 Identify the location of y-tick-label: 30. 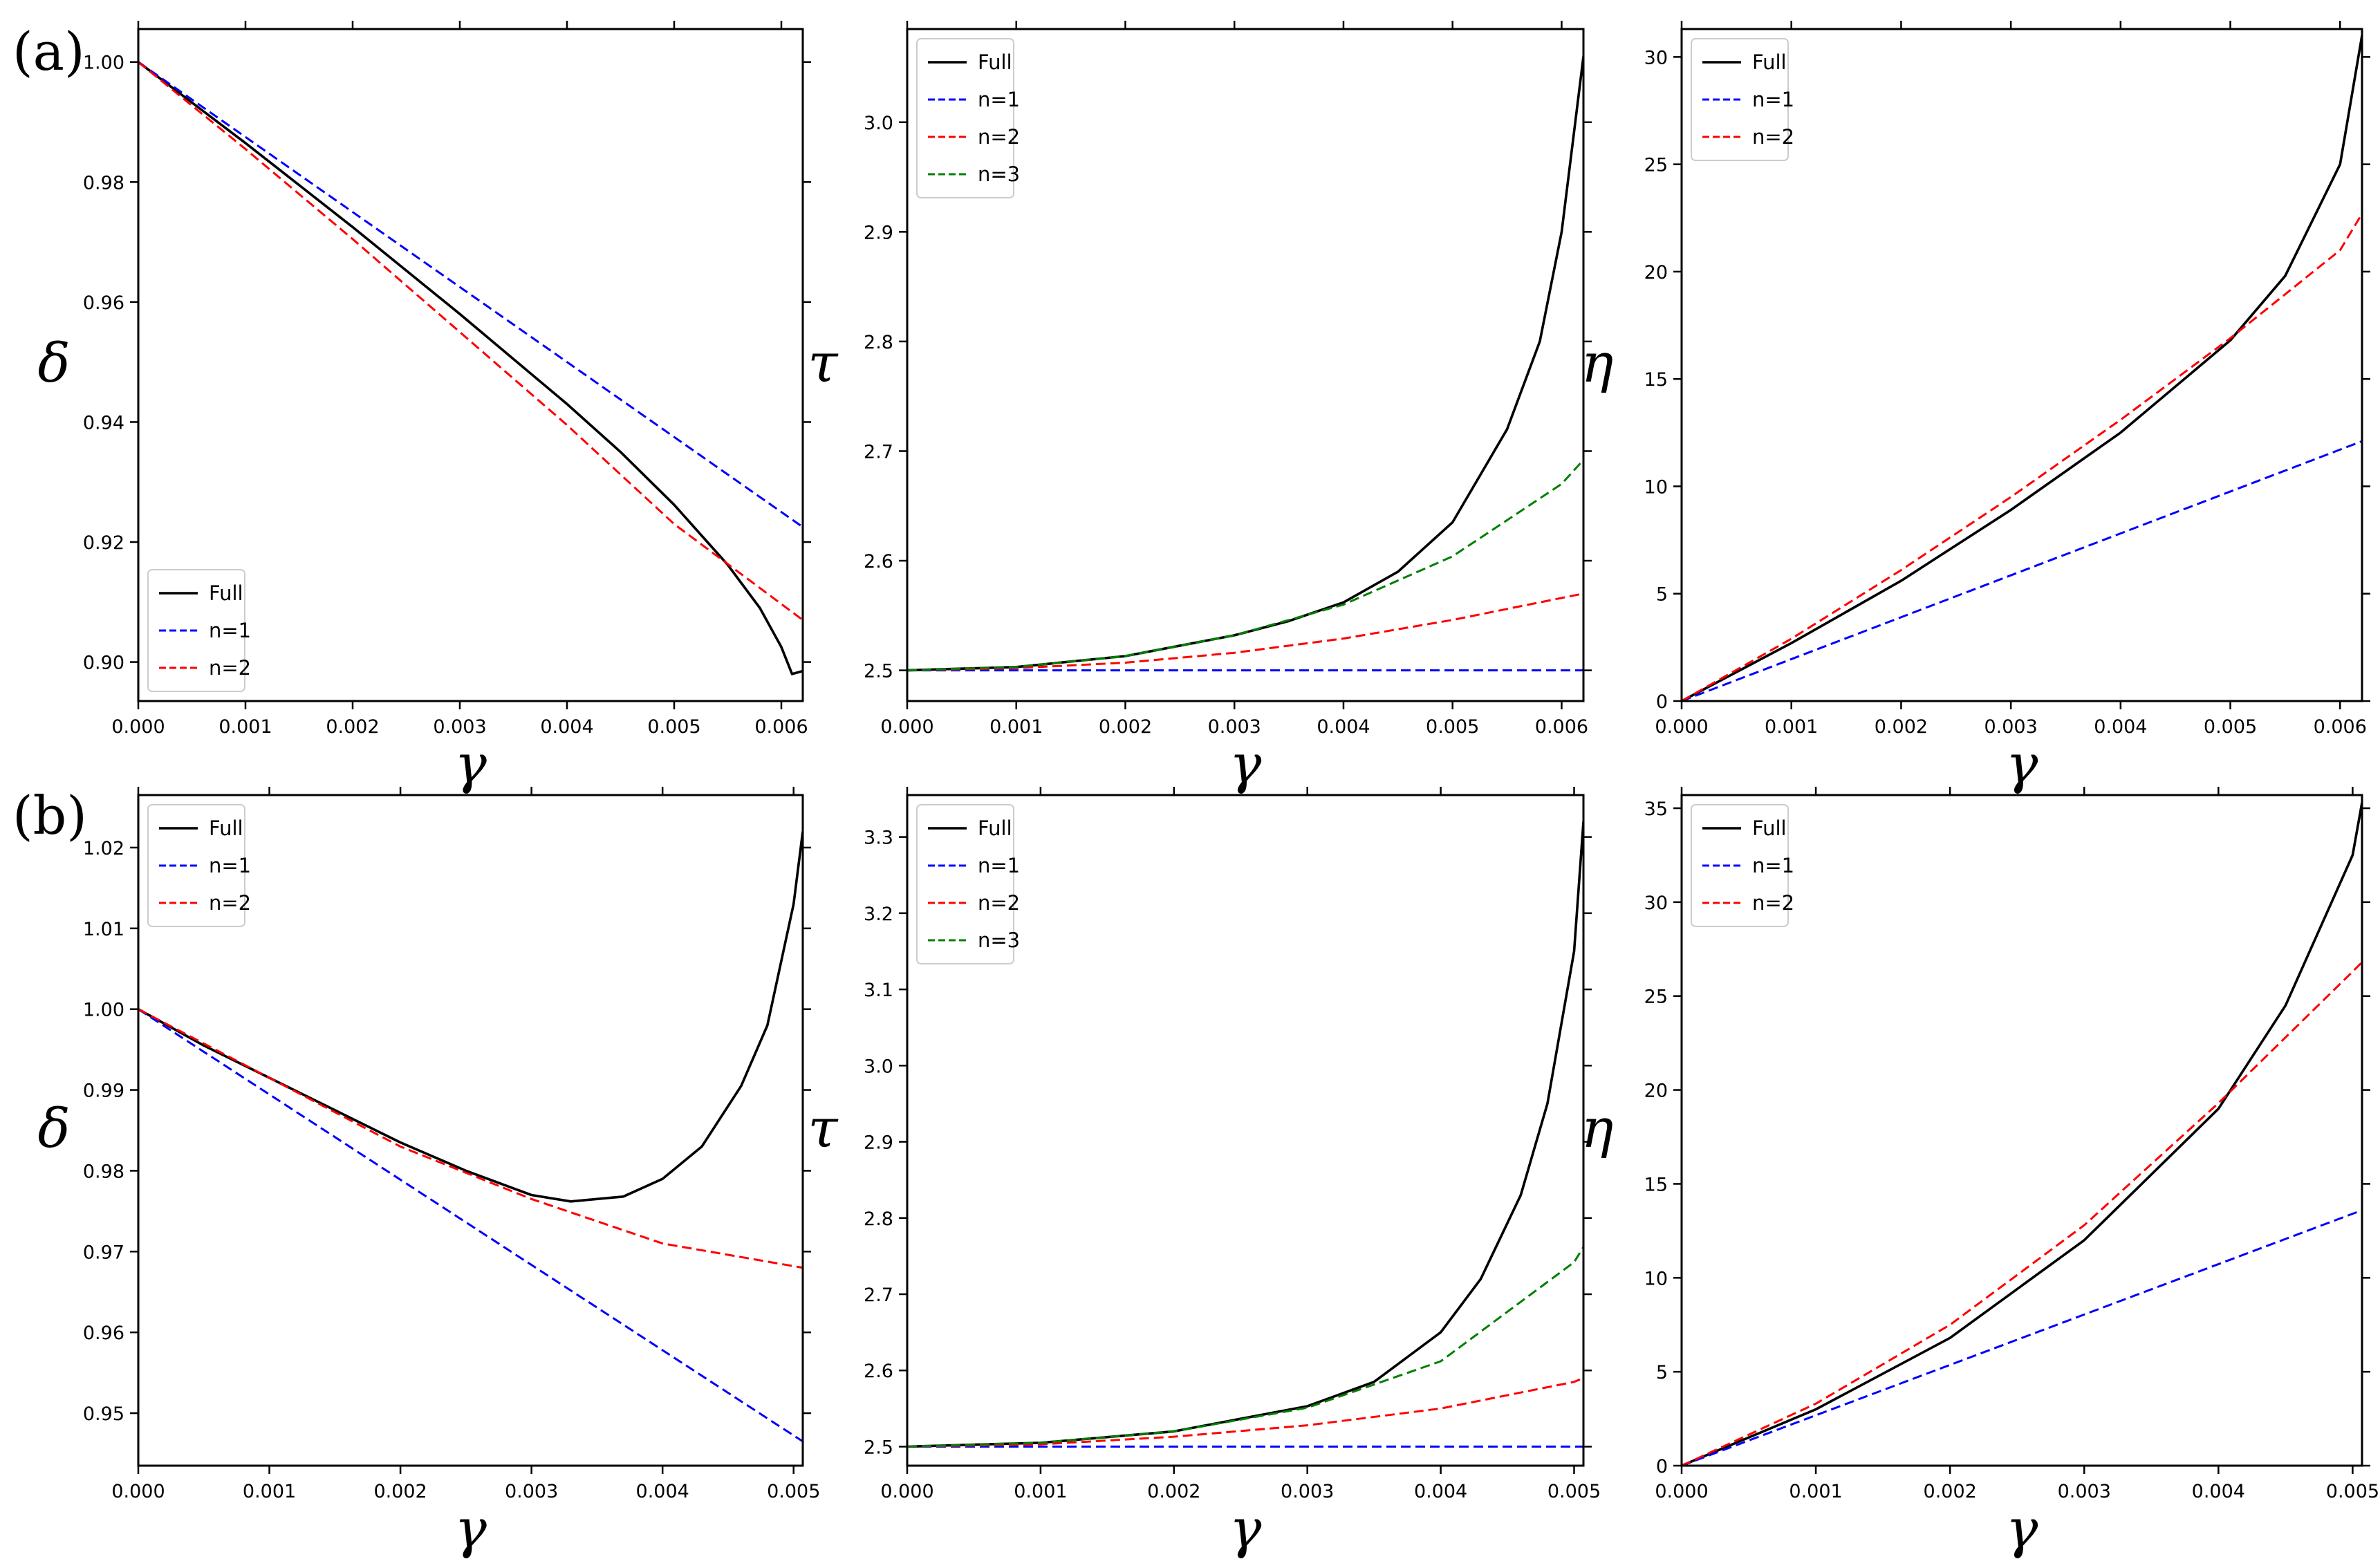
(1656, 57).